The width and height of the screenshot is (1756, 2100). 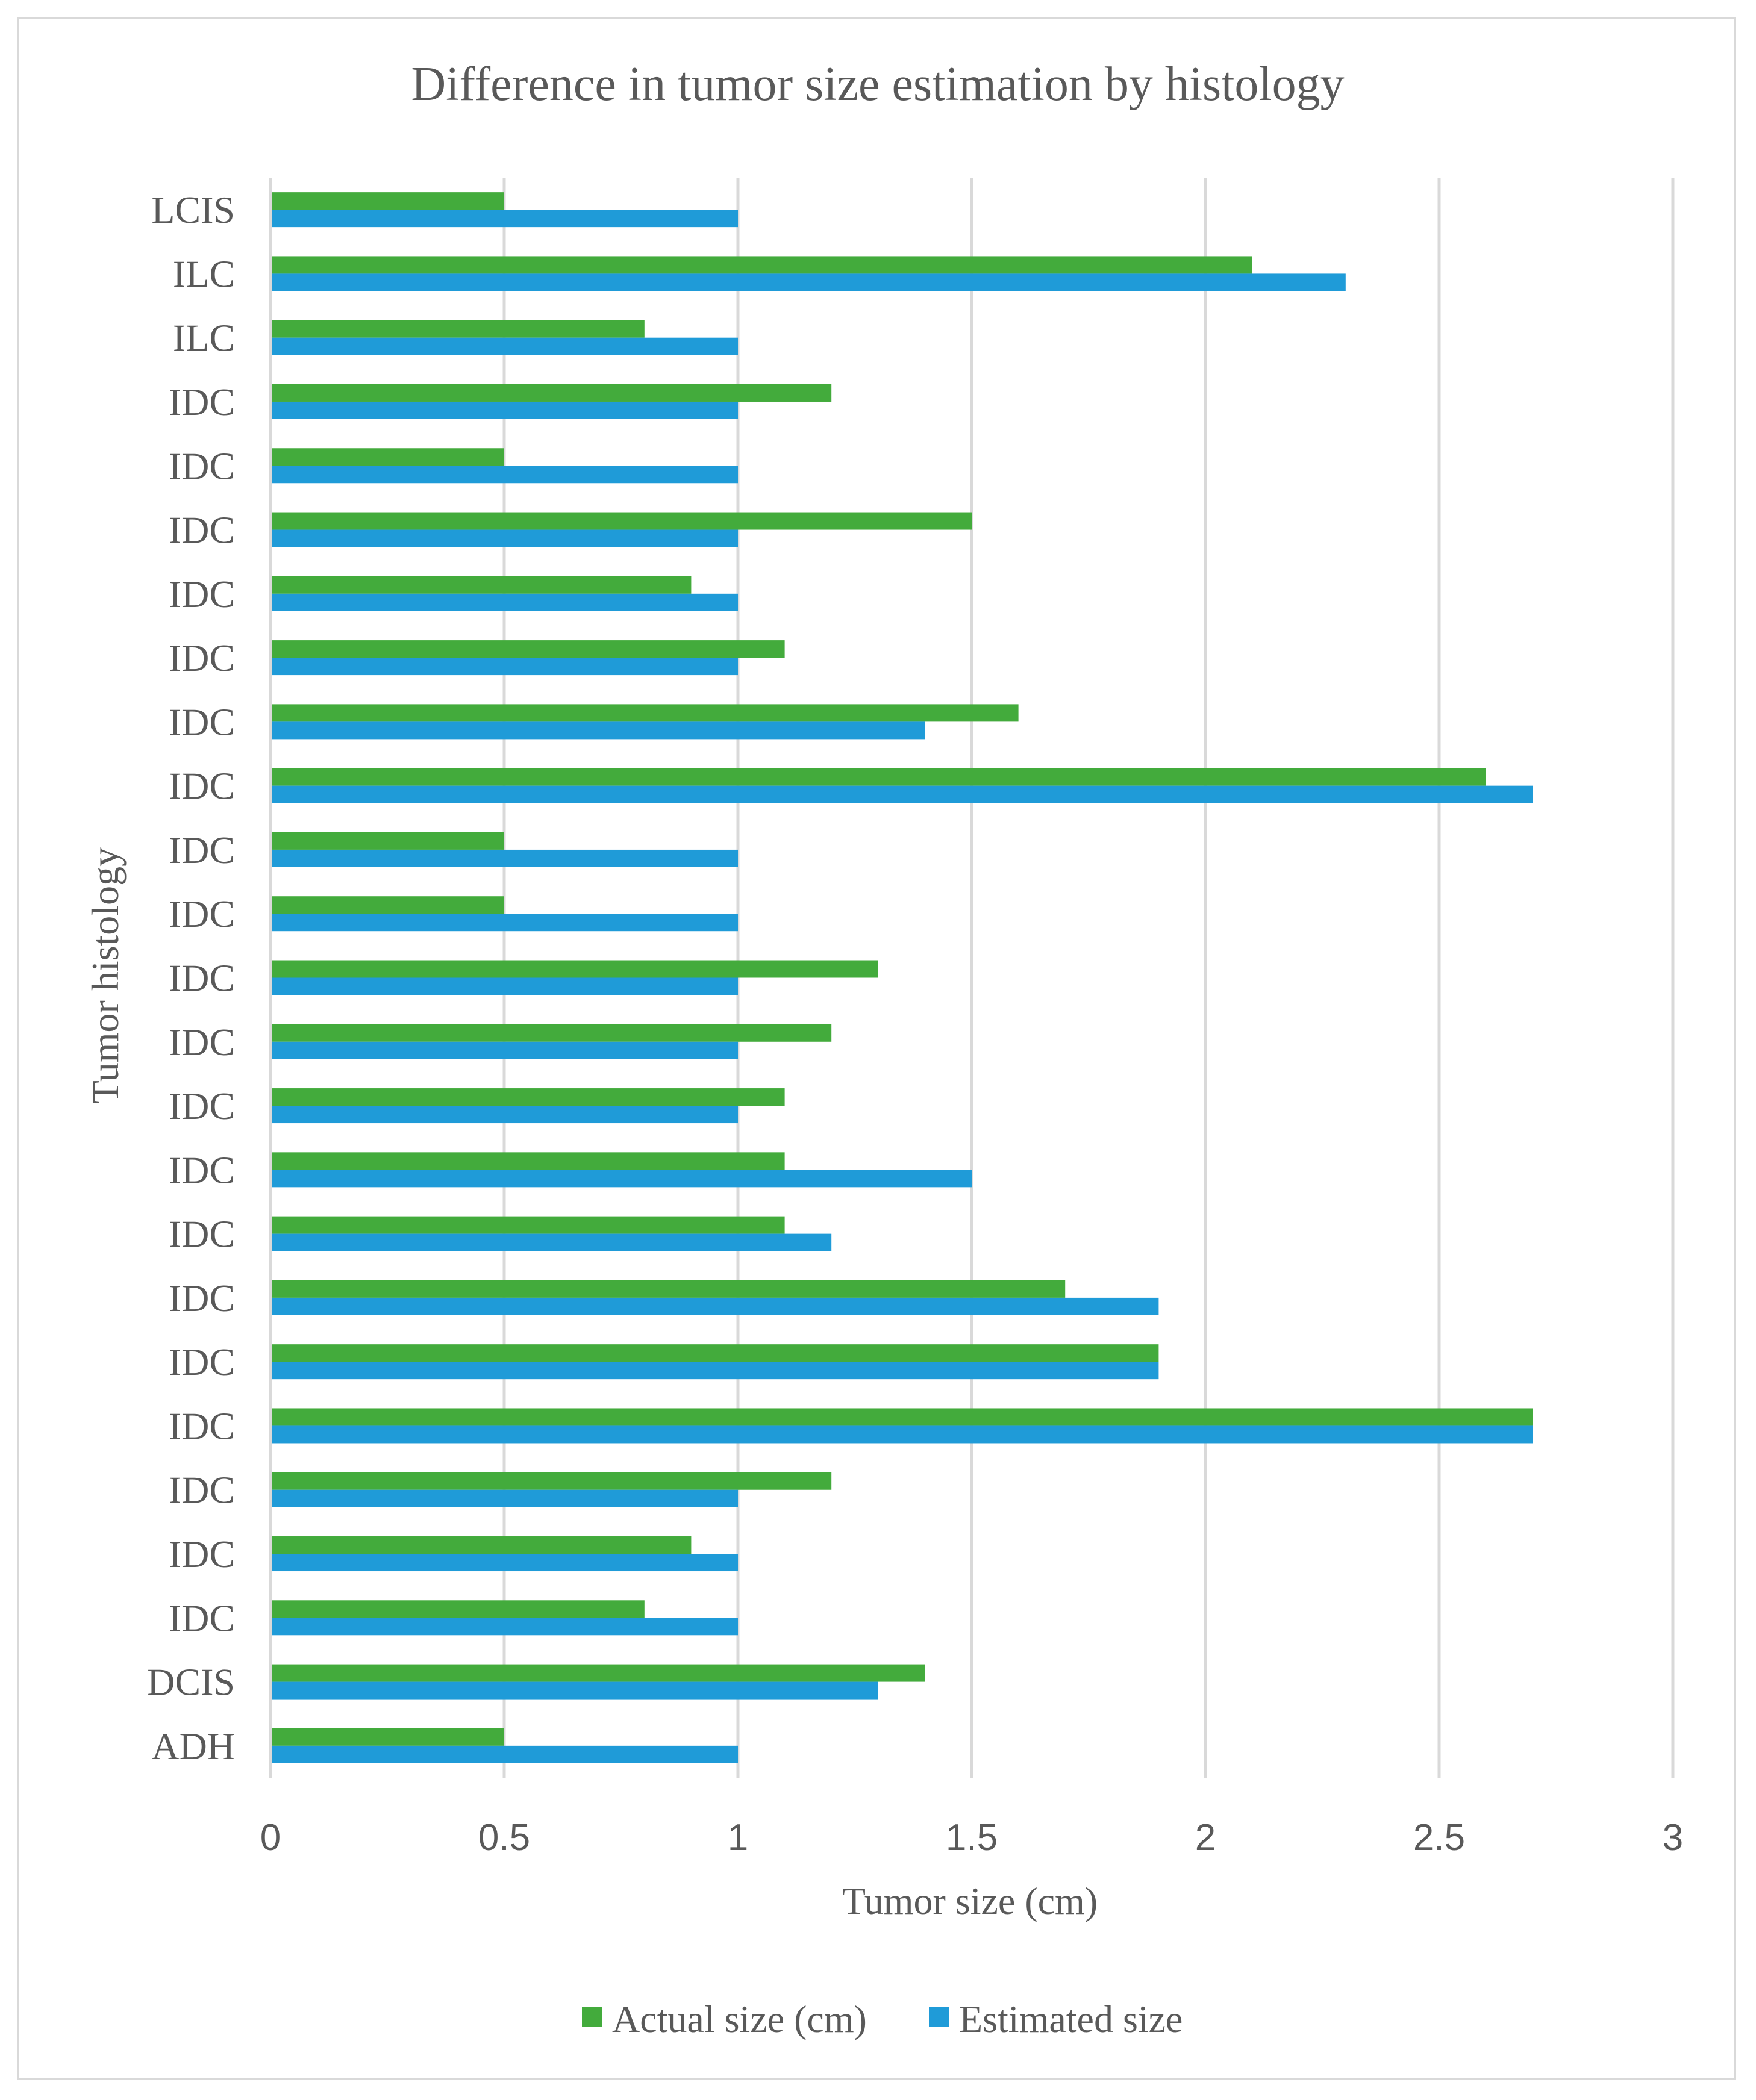 What do you see at coordinates (202, 978) in the screenshot?
I see `y-tick-label-12: IDC` at bounding box center [202, 978].